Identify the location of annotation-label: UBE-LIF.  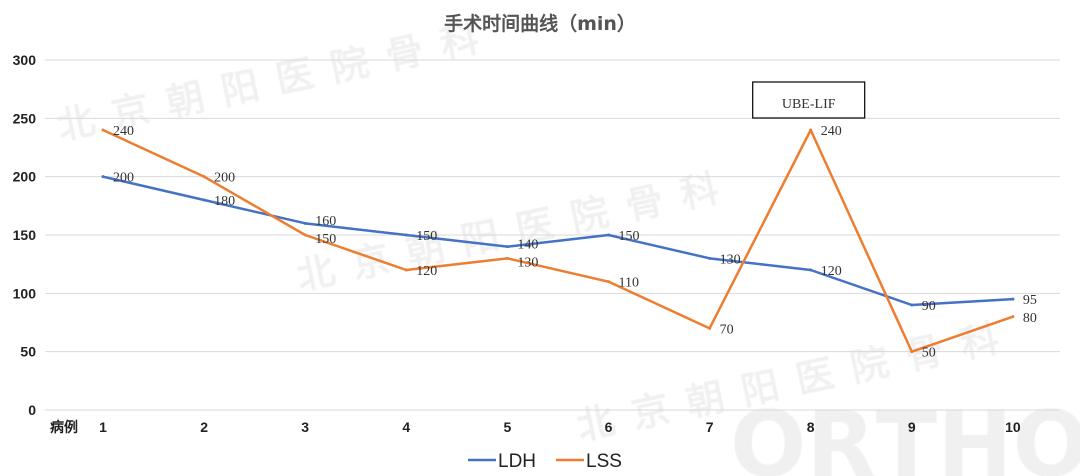
(809, 104).